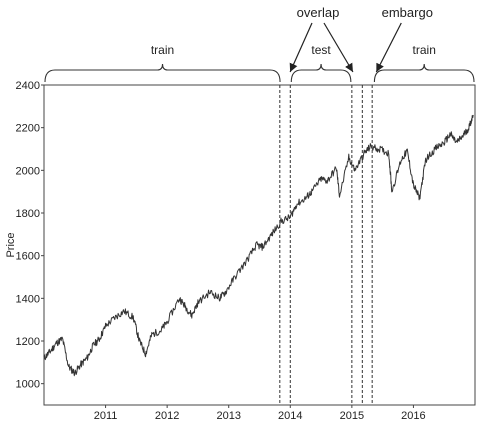 Image resolution: width=500 pixels, height=432 pixels. I want to click on y-tick-label: 1000, so click(28, 385).